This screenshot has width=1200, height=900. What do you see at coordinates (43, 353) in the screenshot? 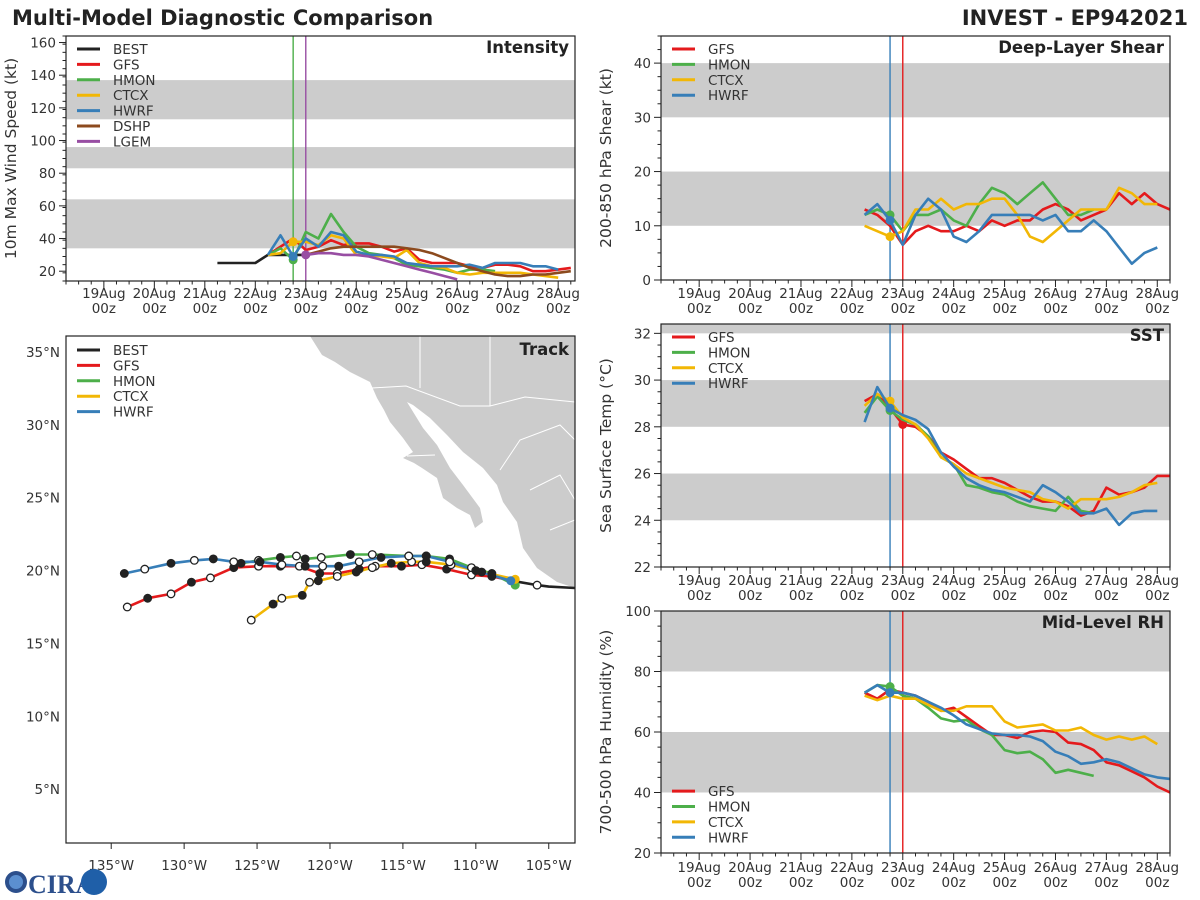
I see `lat-tick-label: 35°N` at bounding box center [43, 353].